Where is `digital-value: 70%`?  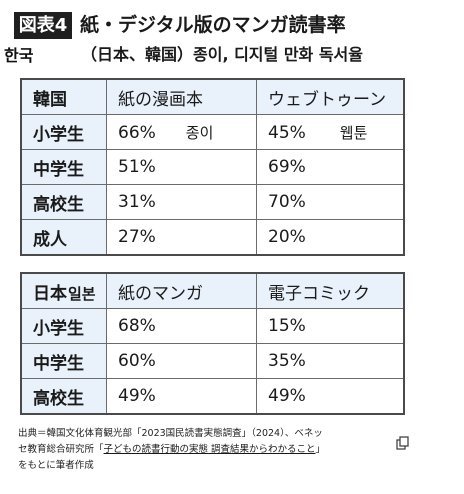
digital-value: 70% is located at coordinates (330, 202).